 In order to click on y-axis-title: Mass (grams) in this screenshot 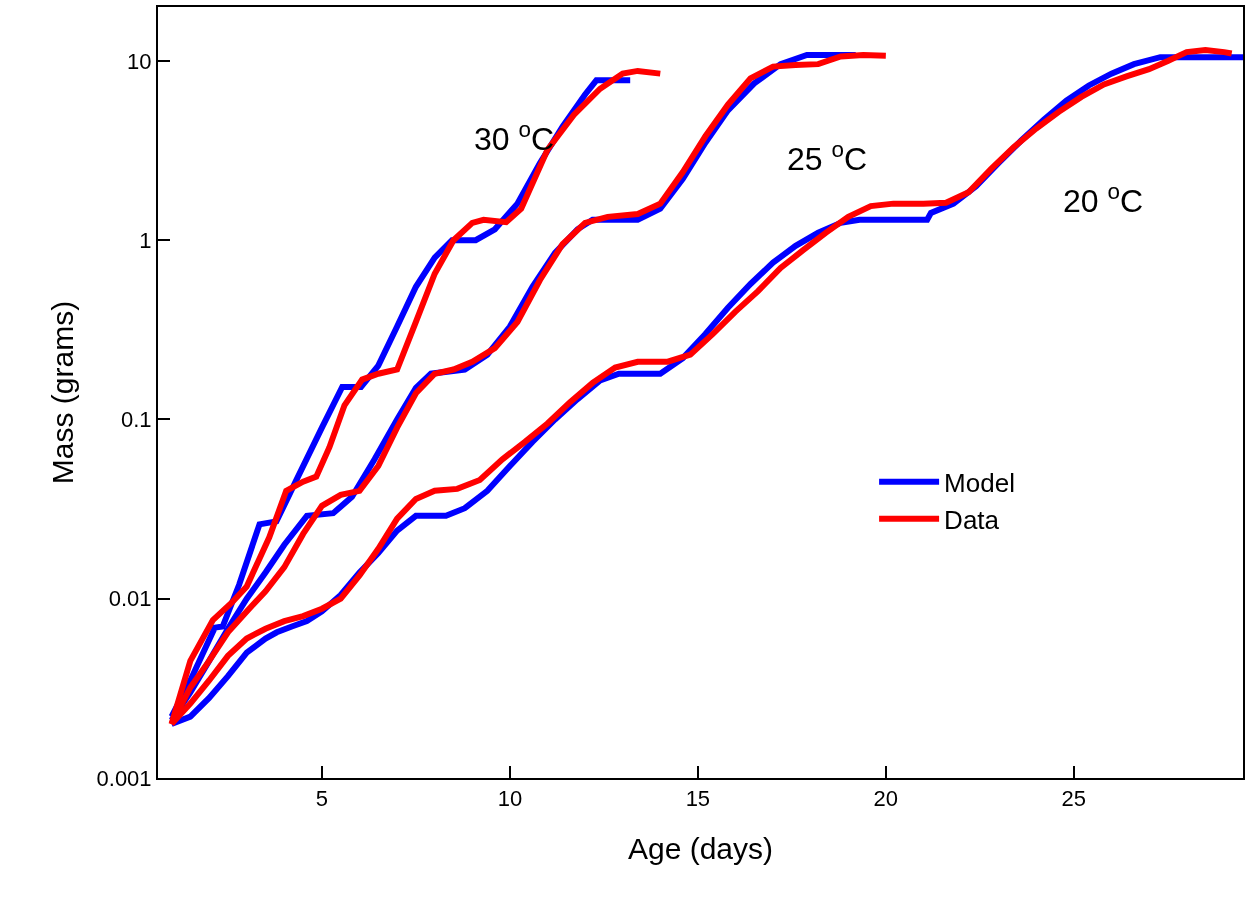, I will do `click(63, 392)`.